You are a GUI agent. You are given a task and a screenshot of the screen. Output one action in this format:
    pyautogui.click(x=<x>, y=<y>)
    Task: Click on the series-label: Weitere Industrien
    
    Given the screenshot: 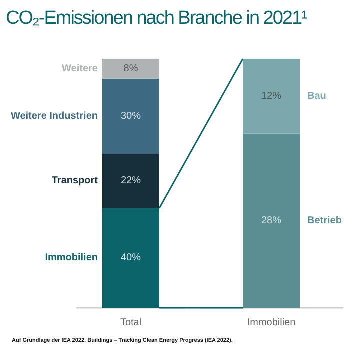 What is the action you would take?
    pyautogui.click(x=54, y=116)
    